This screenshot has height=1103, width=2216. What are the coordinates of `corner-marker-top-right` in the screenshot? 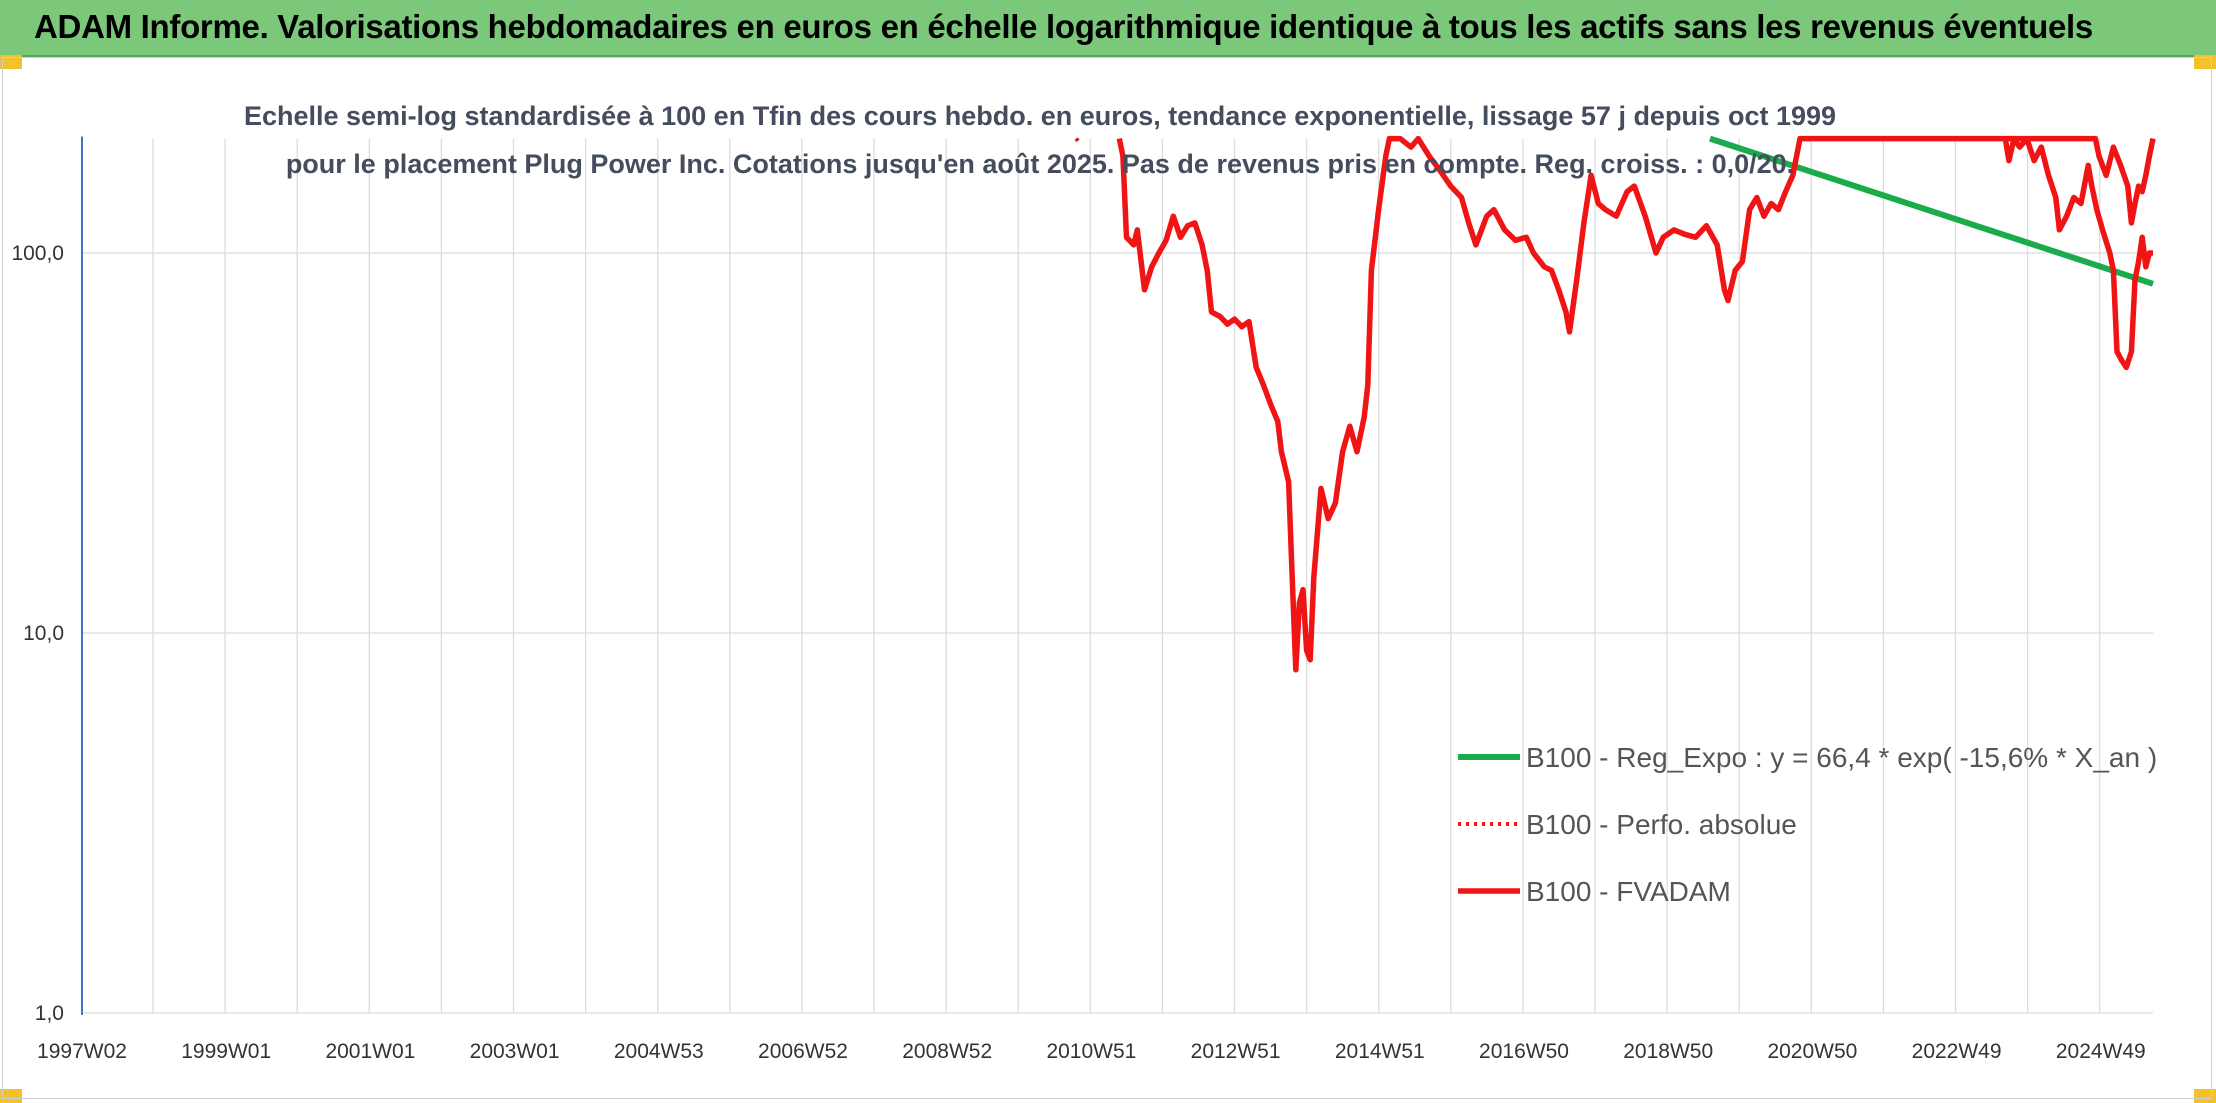 It's located at (2205, 62).